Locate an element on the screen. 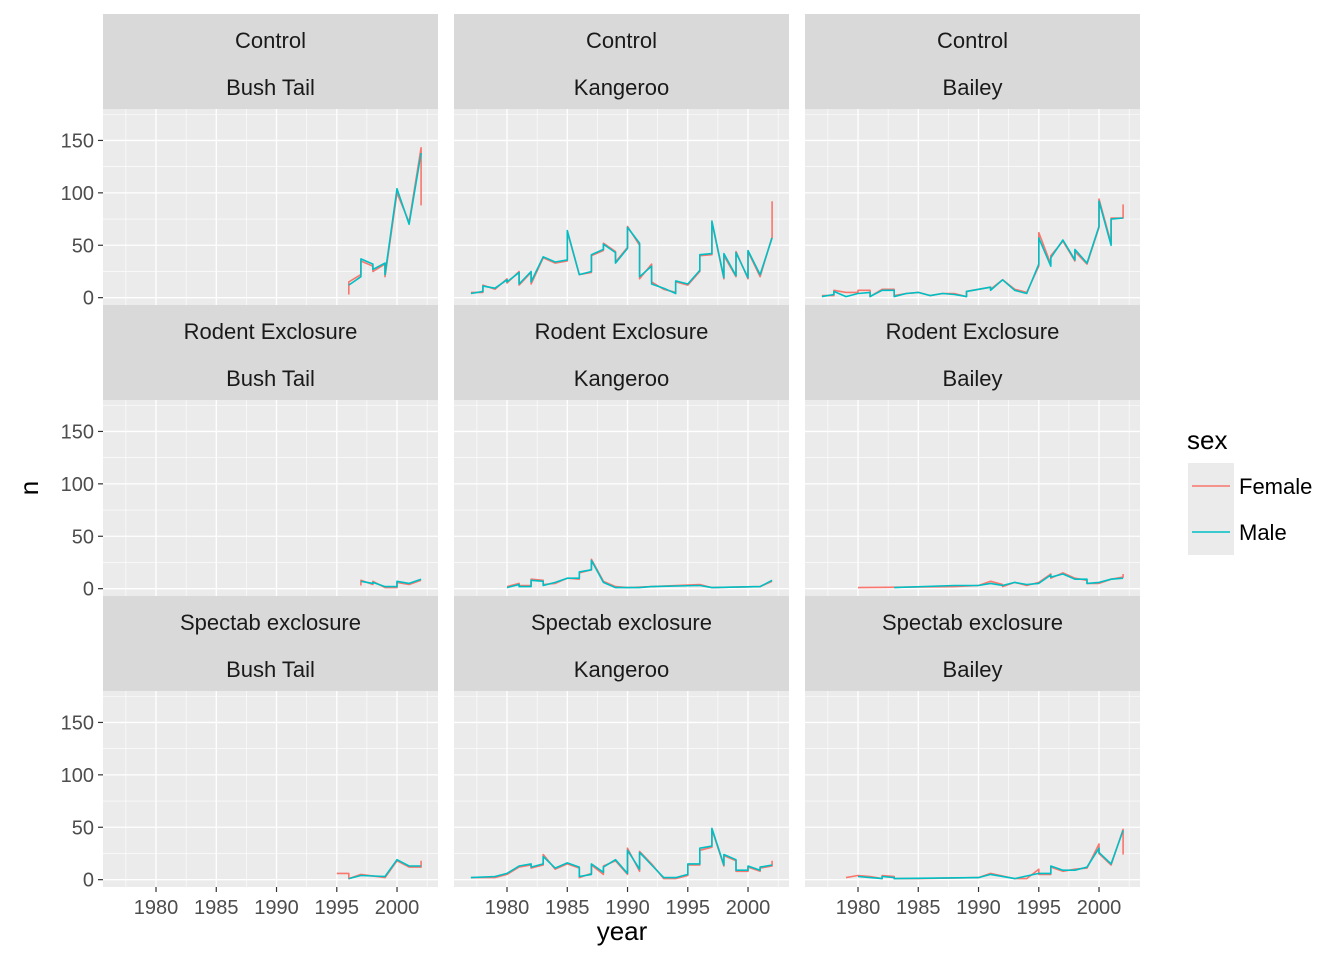 This screenshot has height=960, width=1344. legend-label-male: Male is located at coordinates (1263, 532).